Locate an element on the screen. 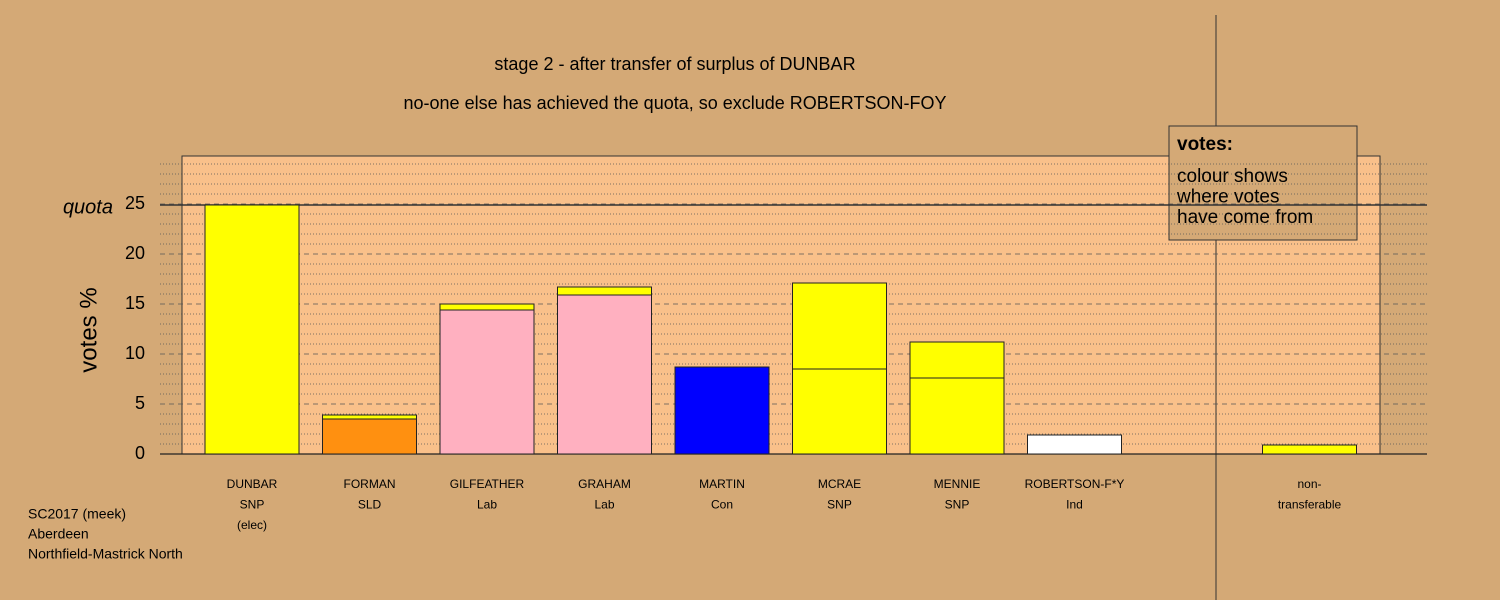 The width and height of the screenshot is (1500, 600). y-tick-label: 15 is located at coordinates (135, 303).